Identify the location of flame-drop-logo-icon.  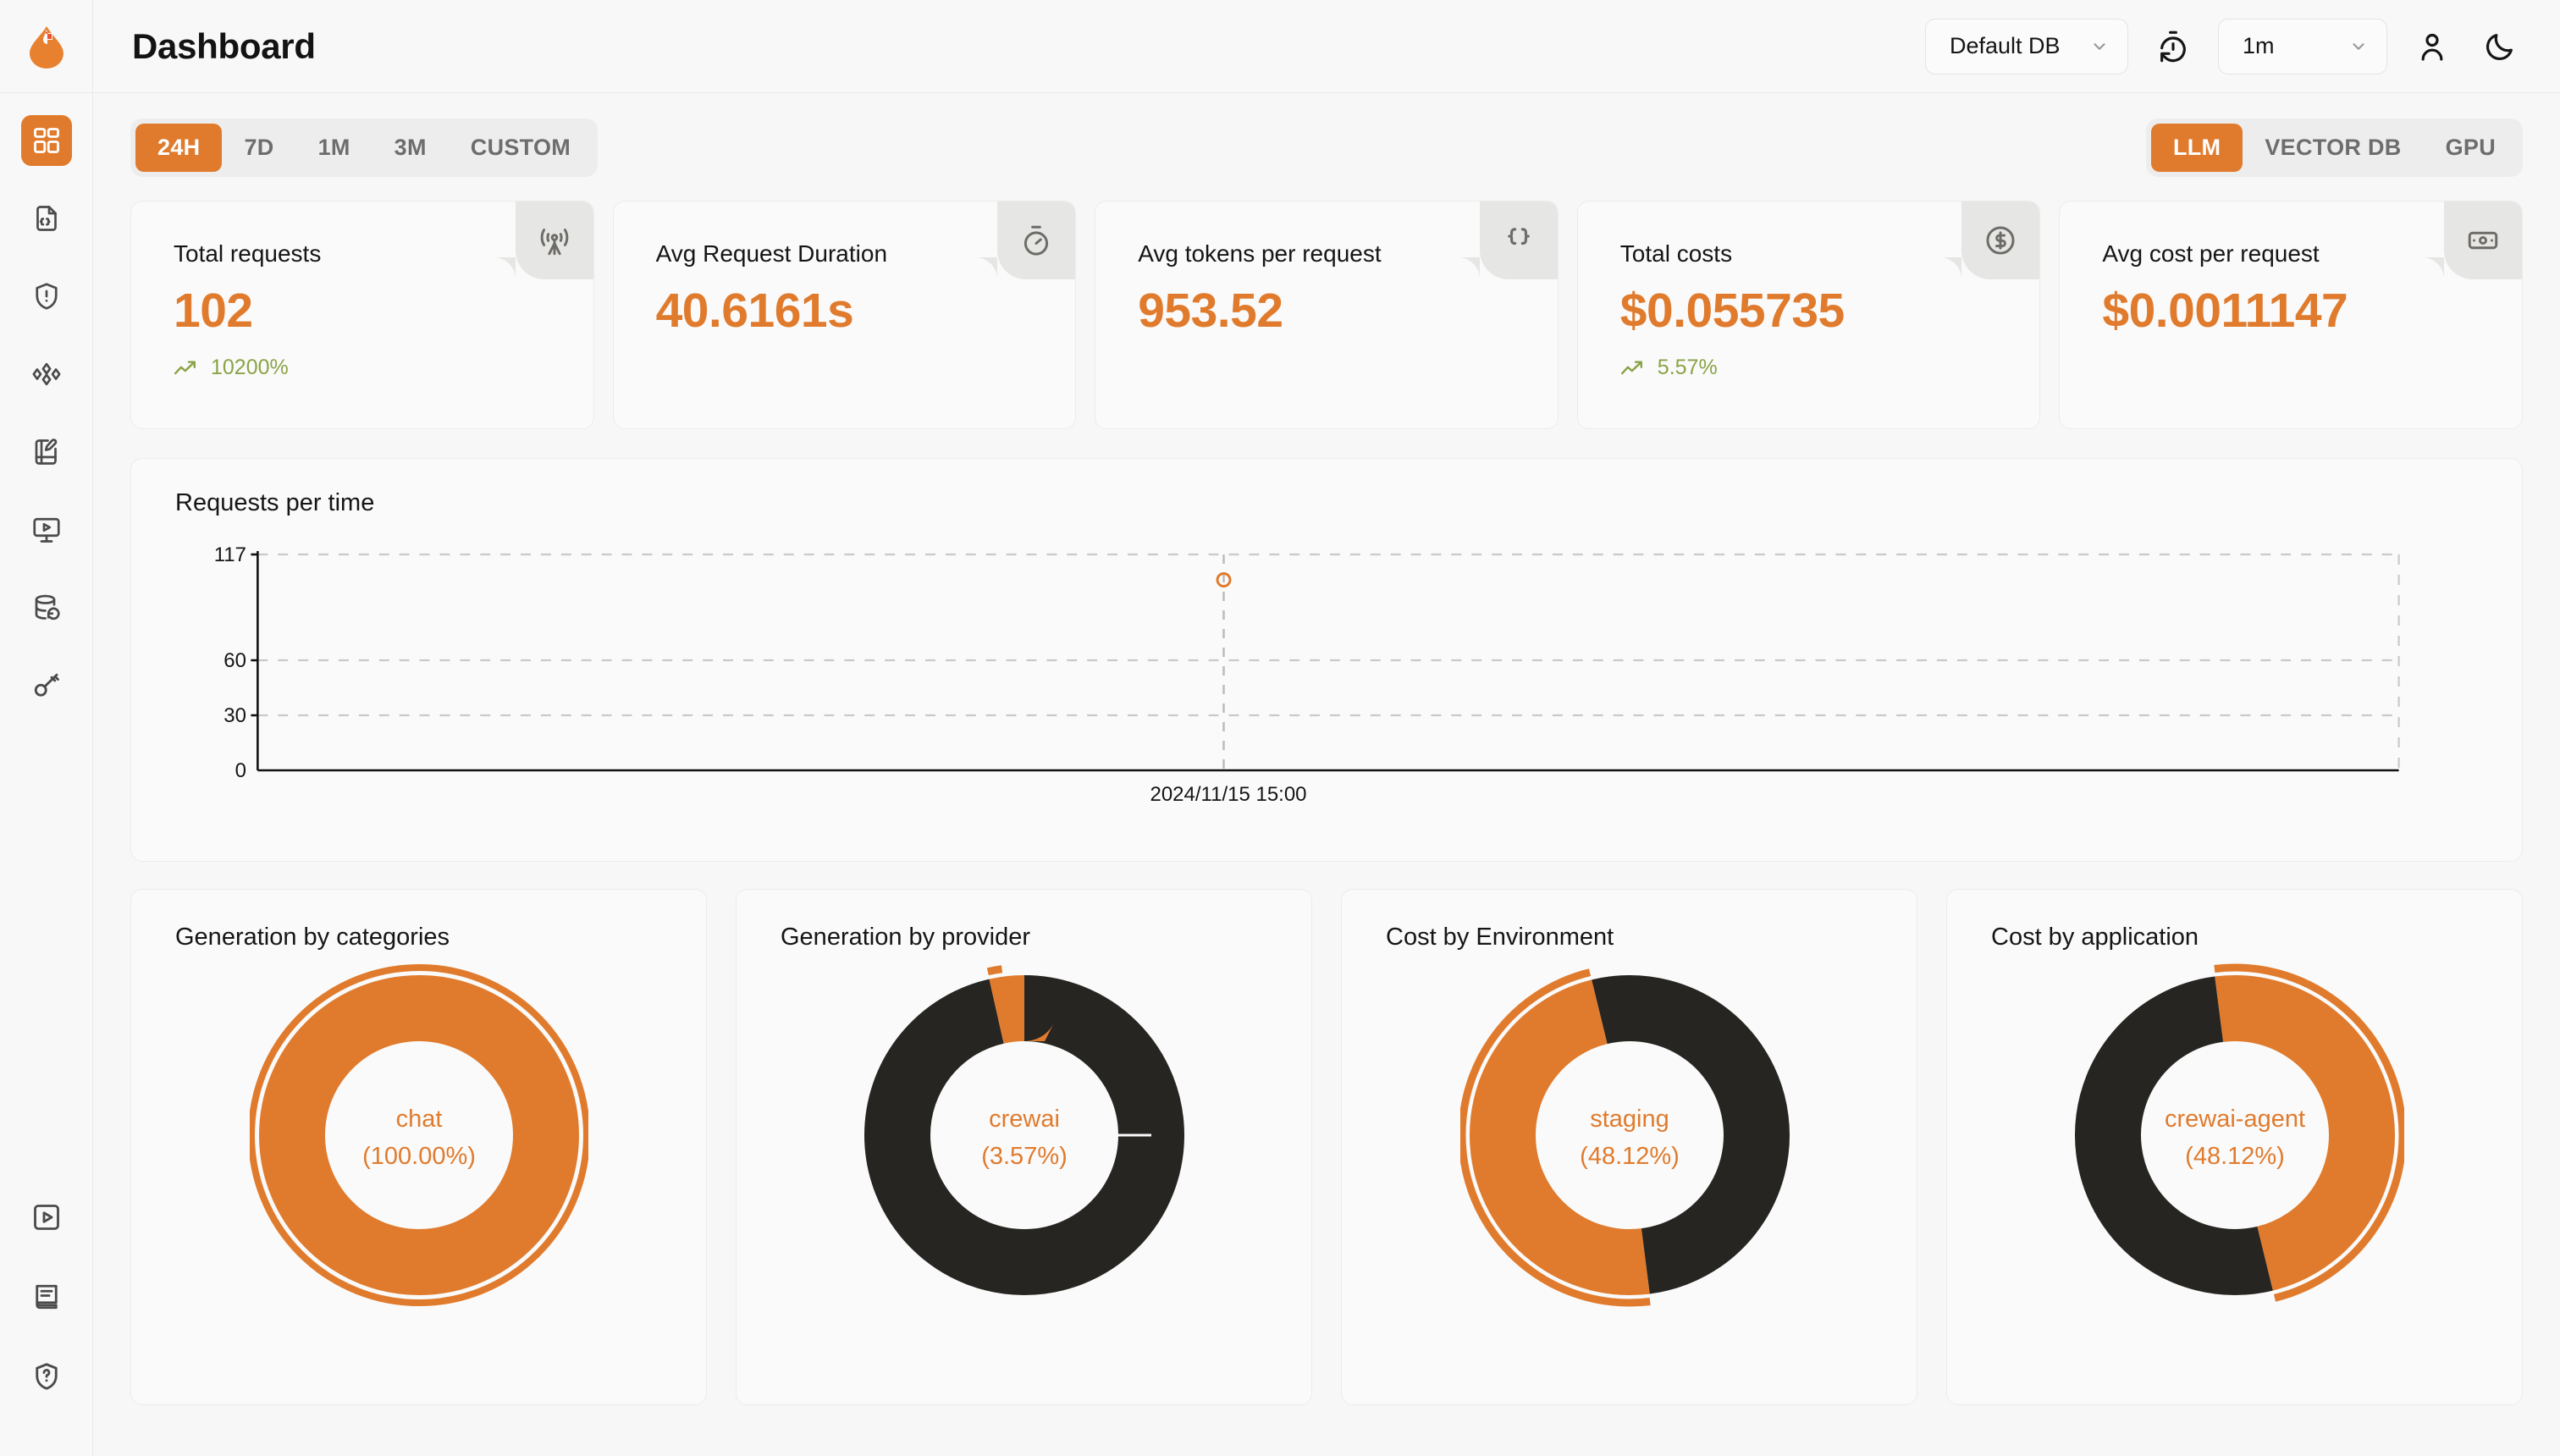
(46, 47).